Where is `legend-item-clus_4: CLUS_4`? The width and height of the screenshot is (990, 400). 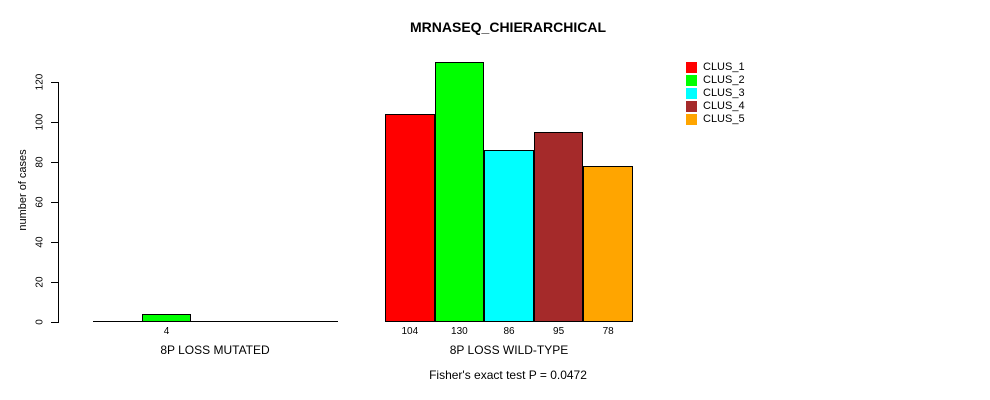
legend-item-clus_4: CLUS_4 is located at coordinates (715, 106).